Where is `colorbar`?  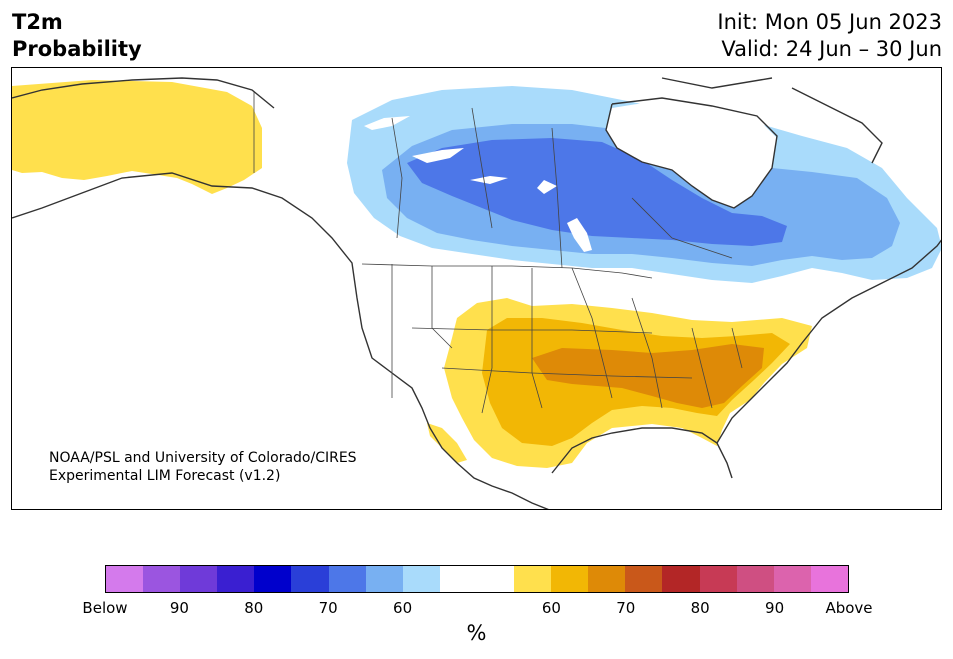
colorbar is located at coordinates (477, 579).